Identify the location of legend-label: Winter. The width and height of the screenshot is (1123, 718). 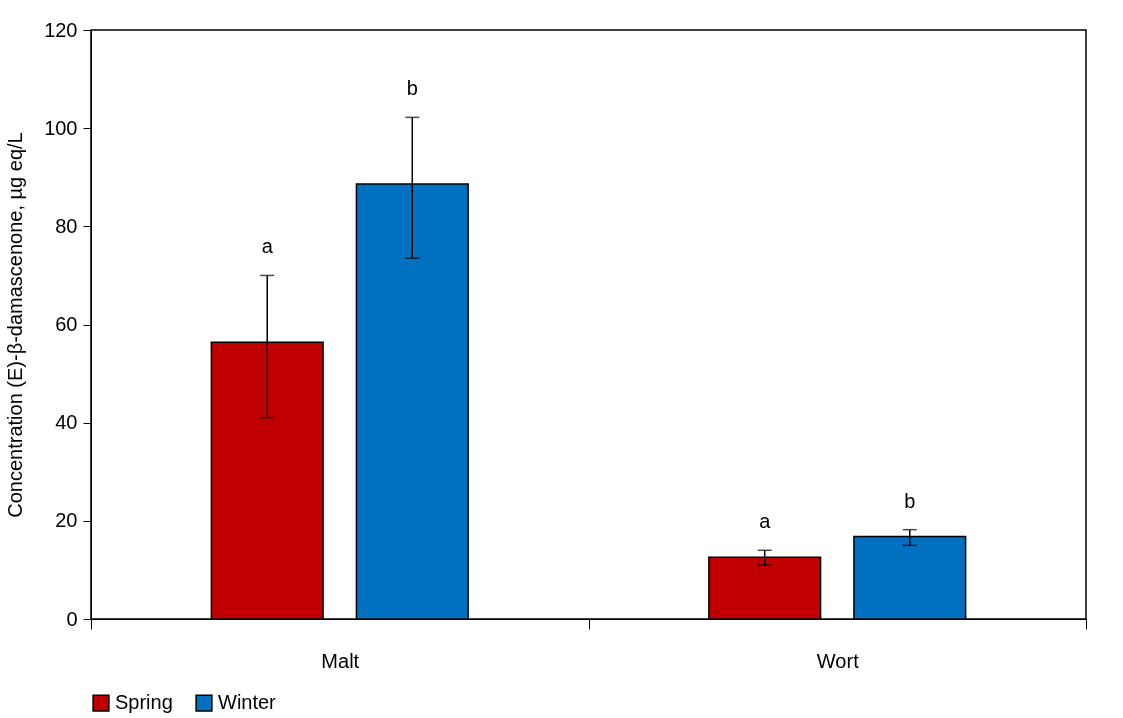
(247, 702).